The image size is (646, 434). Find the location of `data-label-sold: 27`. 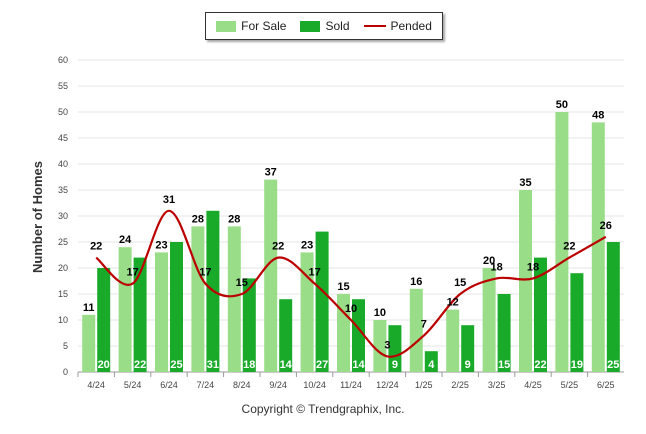

data-label-sold: 27 is located at coordinates (322, 365).